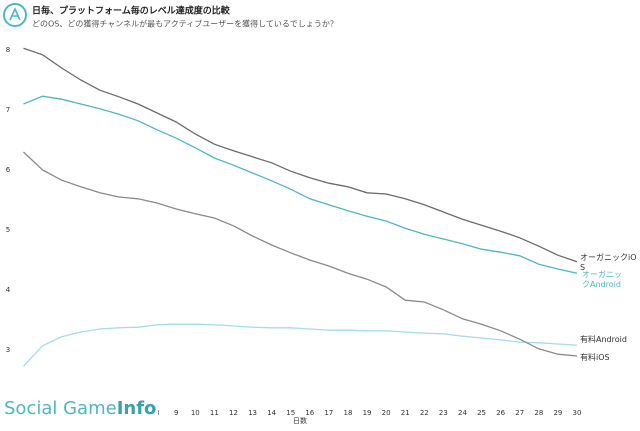  Describe the element at coordinates (60, 408) in the screenshot. I see `watermark-text: Social Game` at that location.